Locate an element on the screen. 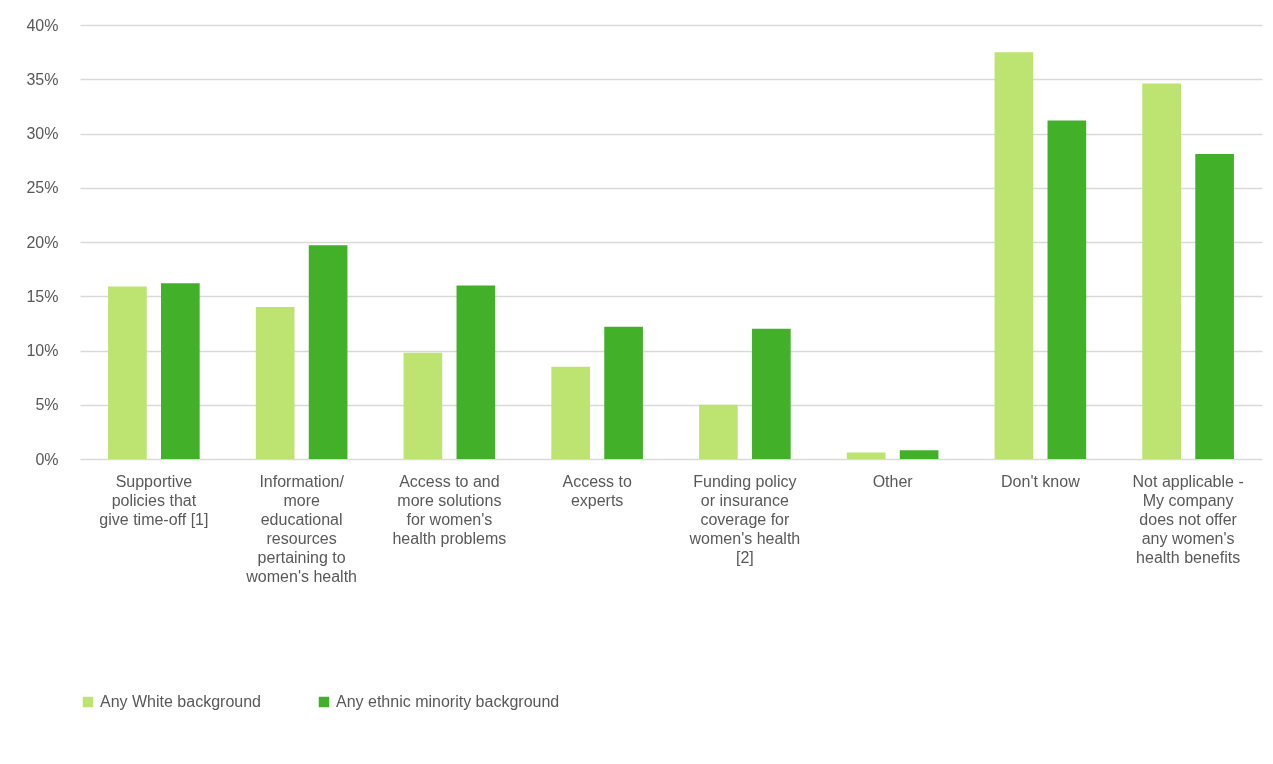 This screenshot has width=1273, height=764. y-tick-label: 20% is located at coordinates (42, 242).